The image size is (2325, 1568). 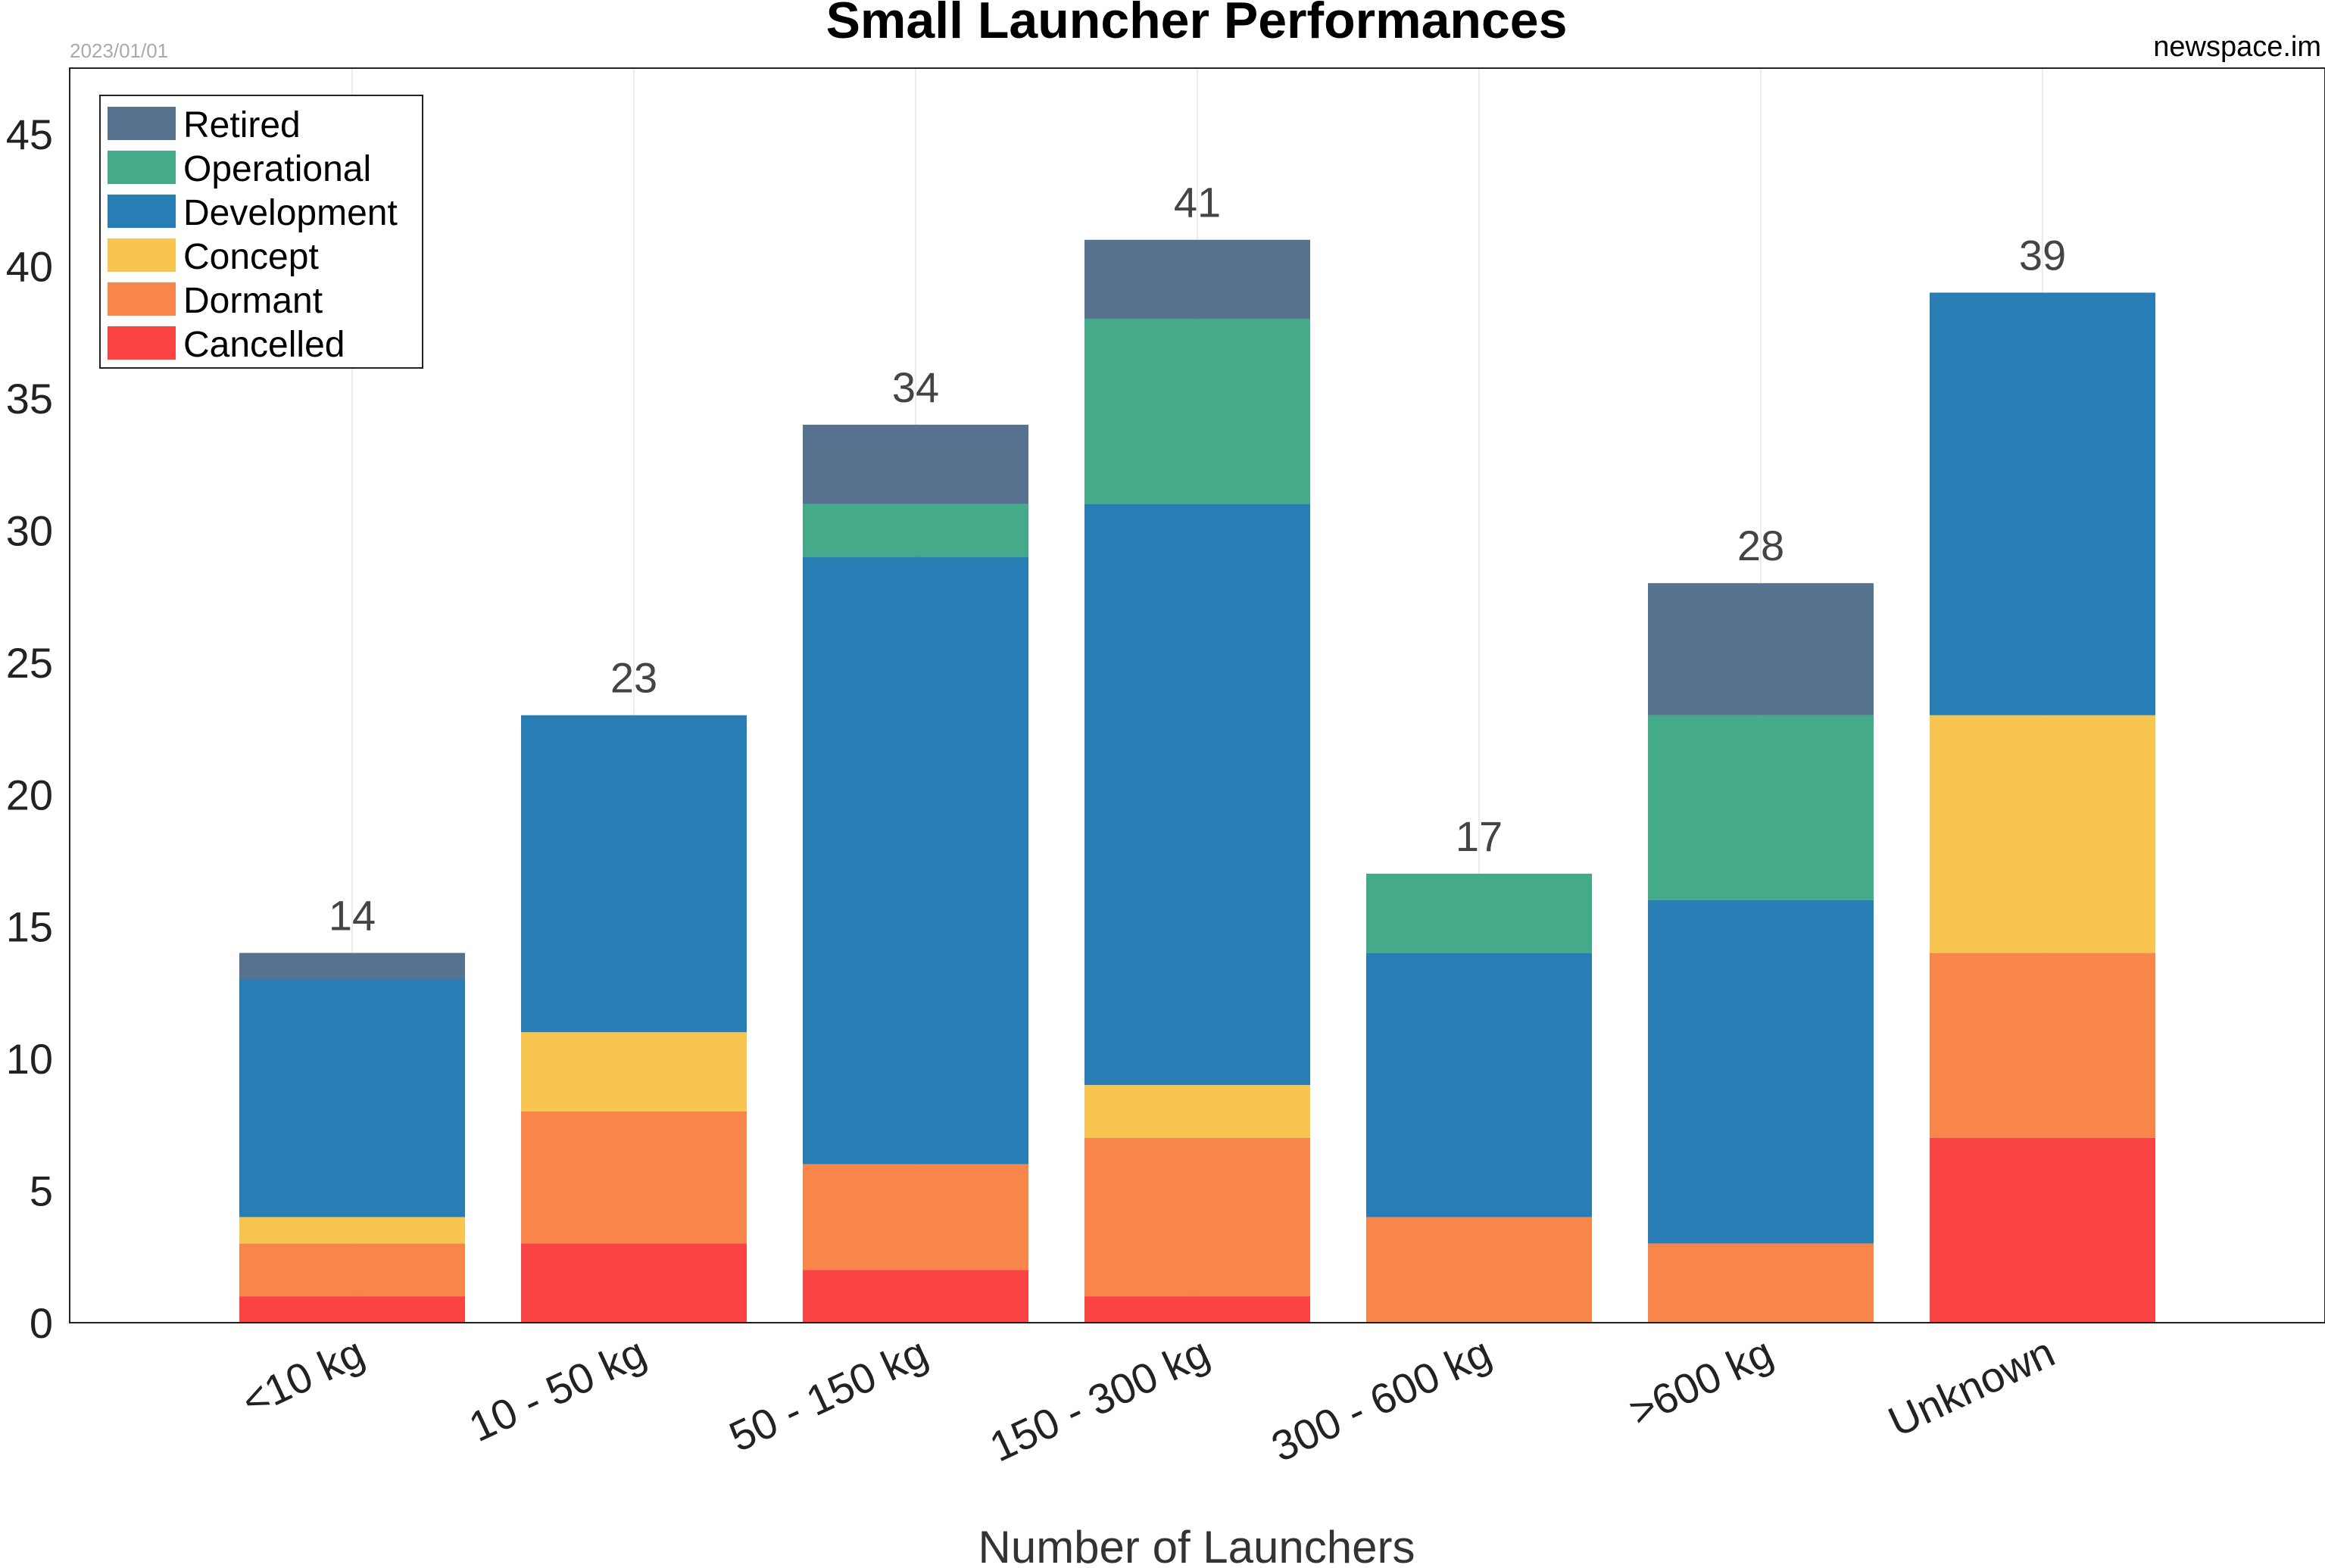 I want to click on y-tick-label: 0, so click(x=41, y=1323).